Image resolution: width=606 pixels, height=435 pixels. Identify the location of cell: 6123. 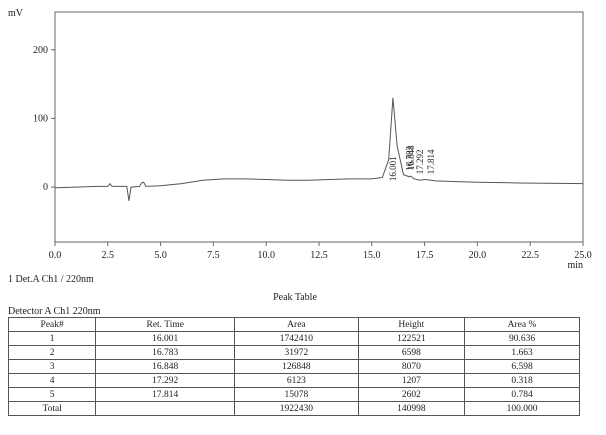
(296, 380).